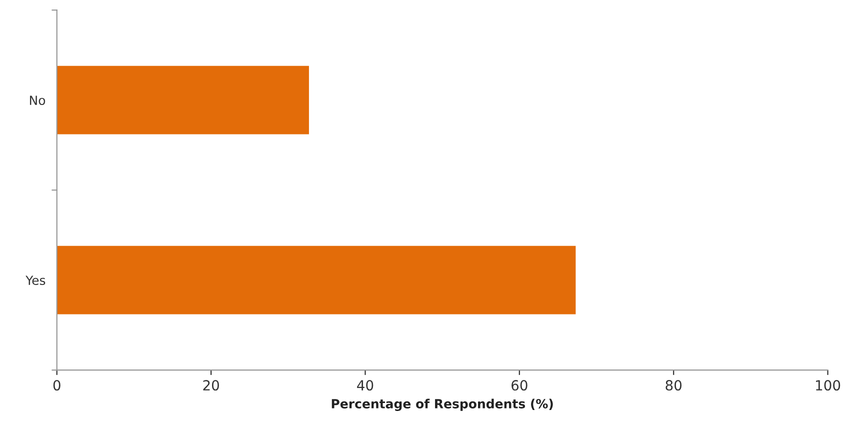  Describe the element at coordinates (442, 404) in the screenshot. I see `x-axis-title: Percentage of Respondents (%)` at that location.